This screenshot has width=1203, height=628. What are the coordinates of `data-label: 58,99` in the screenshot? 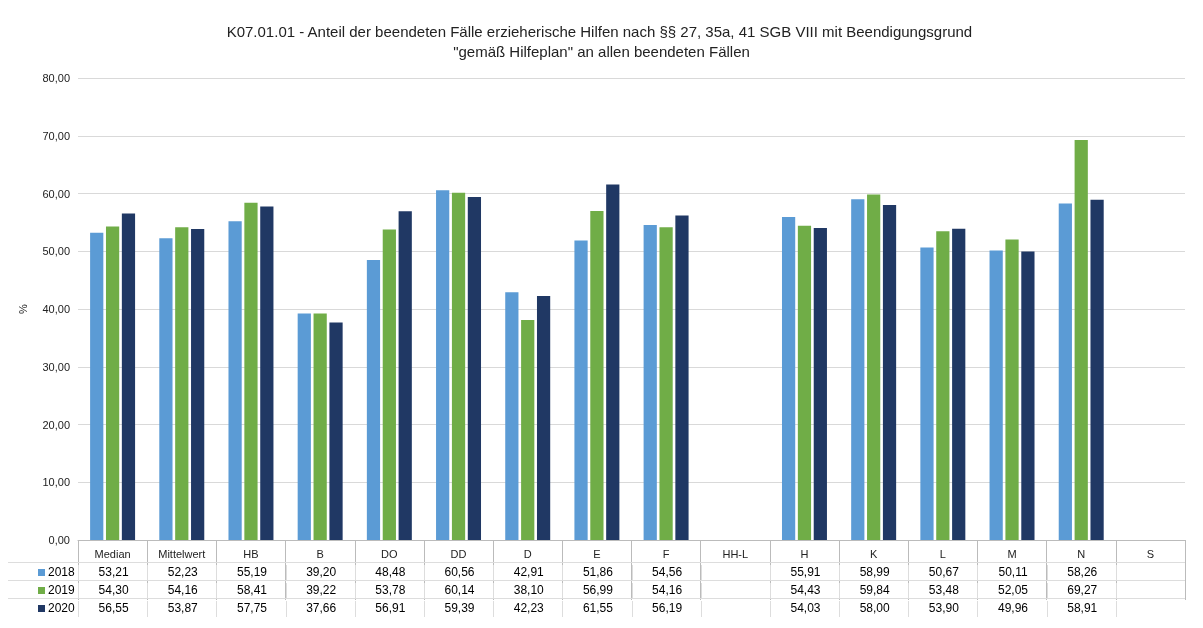 It's located at (874, 573).